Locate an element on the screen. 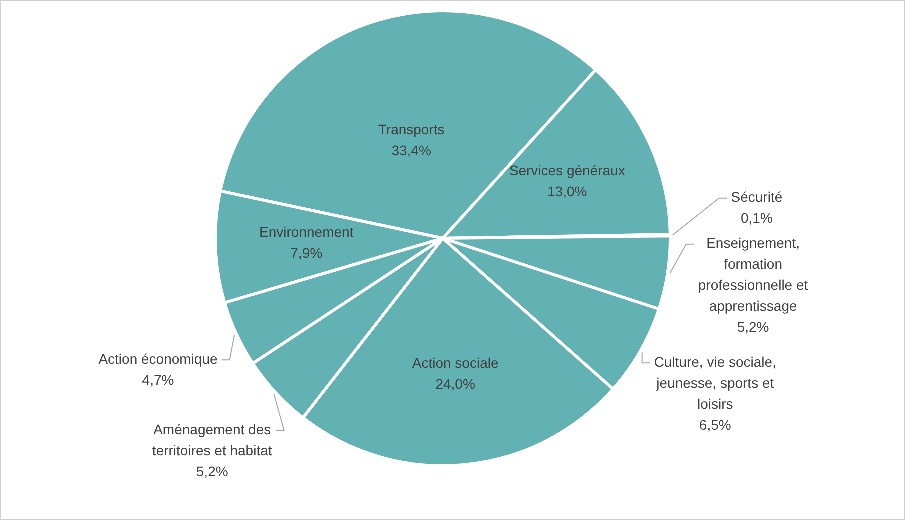 This screenshot has height=525, width=908. data-label: 7,9% is located at coordinates (306, 253).